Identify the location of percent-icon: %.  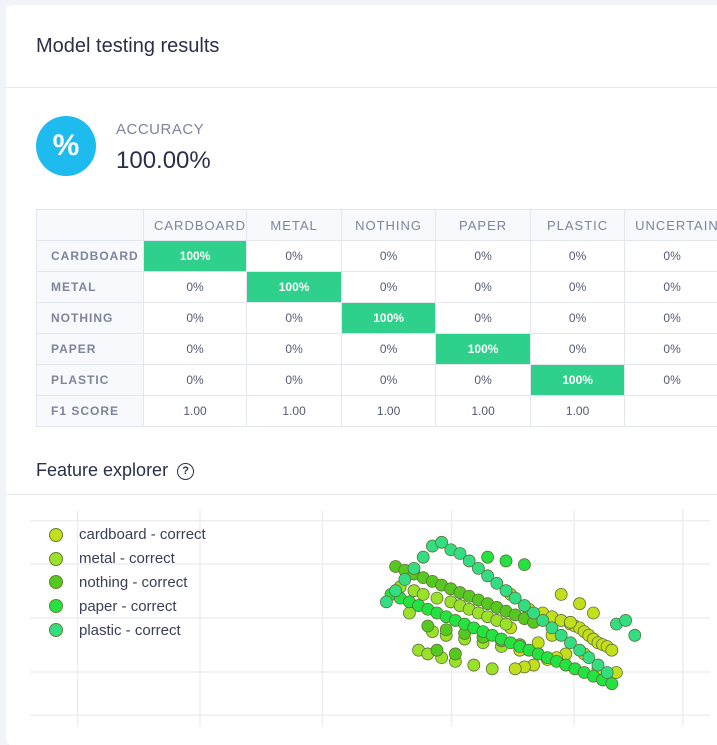
(66, 146).